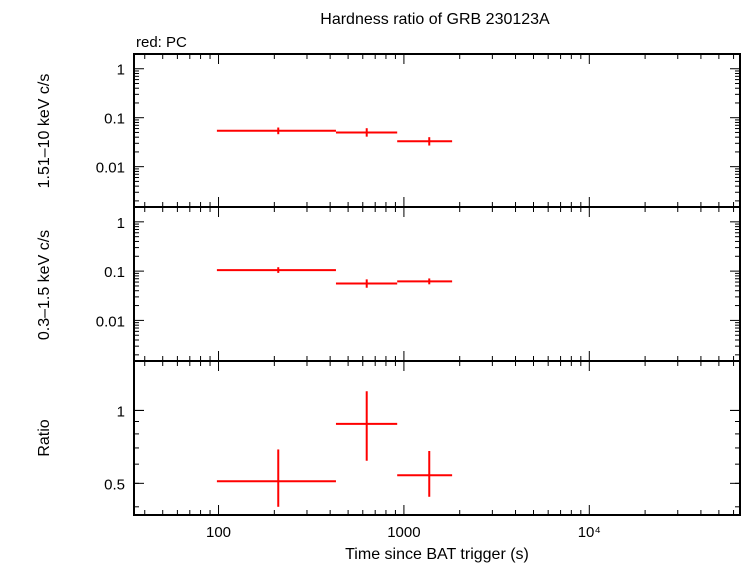  I want to click on y-axis-label-hard: 1.51–10 keV c/s, so click(44, 131).